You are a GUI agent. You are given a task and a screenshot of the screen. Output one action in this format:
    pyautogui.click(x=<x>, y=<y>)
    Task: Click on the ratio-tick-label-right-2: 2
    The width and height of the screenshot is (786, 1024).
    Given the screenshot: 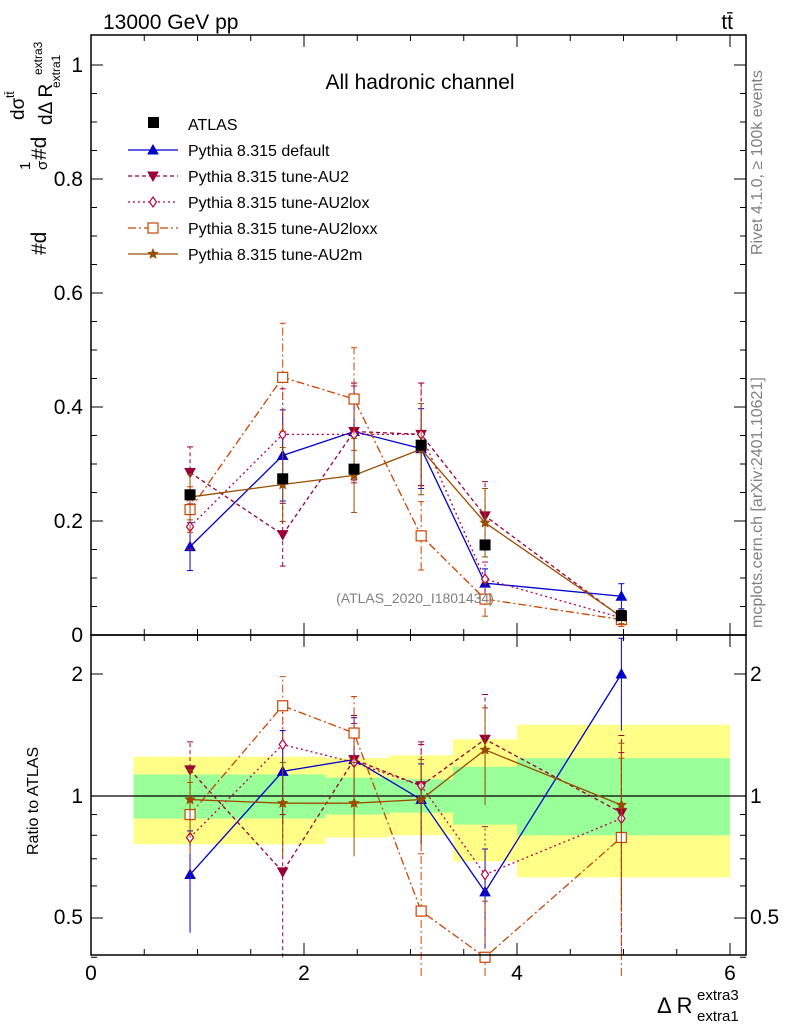 What is the action you would take?
    pyautogui.click(x=756, y=674)
    